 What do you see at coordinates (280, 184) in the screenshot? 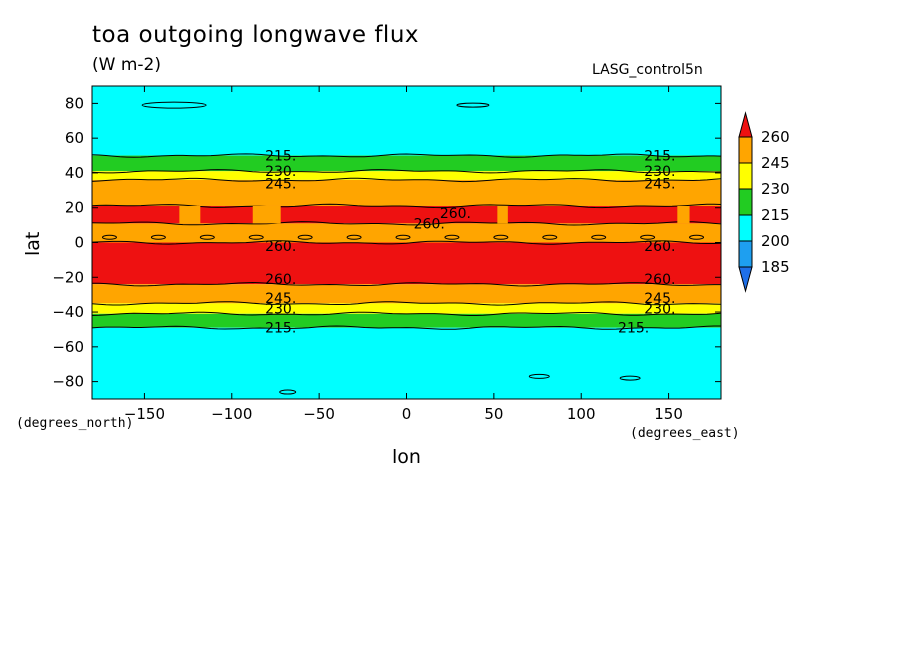
I see `contour-label-2: 245.` at bounding box center [280, 184].